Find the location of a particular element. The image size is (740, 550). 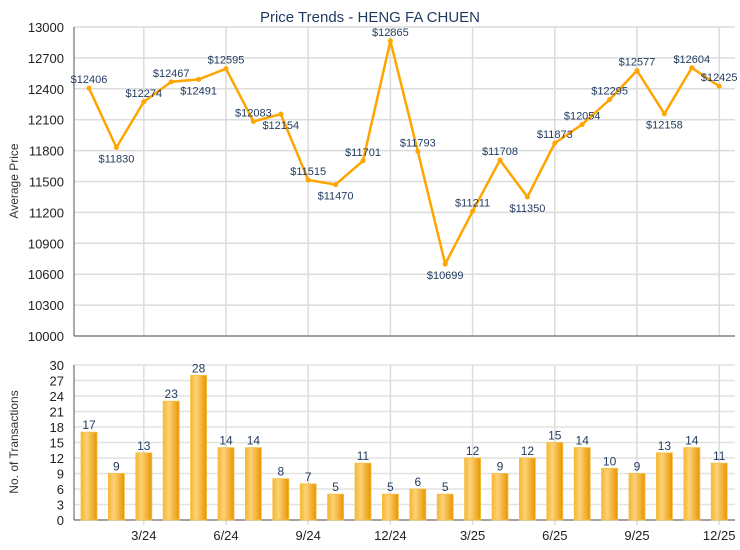

price-data-label: $12158 is located at coordinates (664, 126).